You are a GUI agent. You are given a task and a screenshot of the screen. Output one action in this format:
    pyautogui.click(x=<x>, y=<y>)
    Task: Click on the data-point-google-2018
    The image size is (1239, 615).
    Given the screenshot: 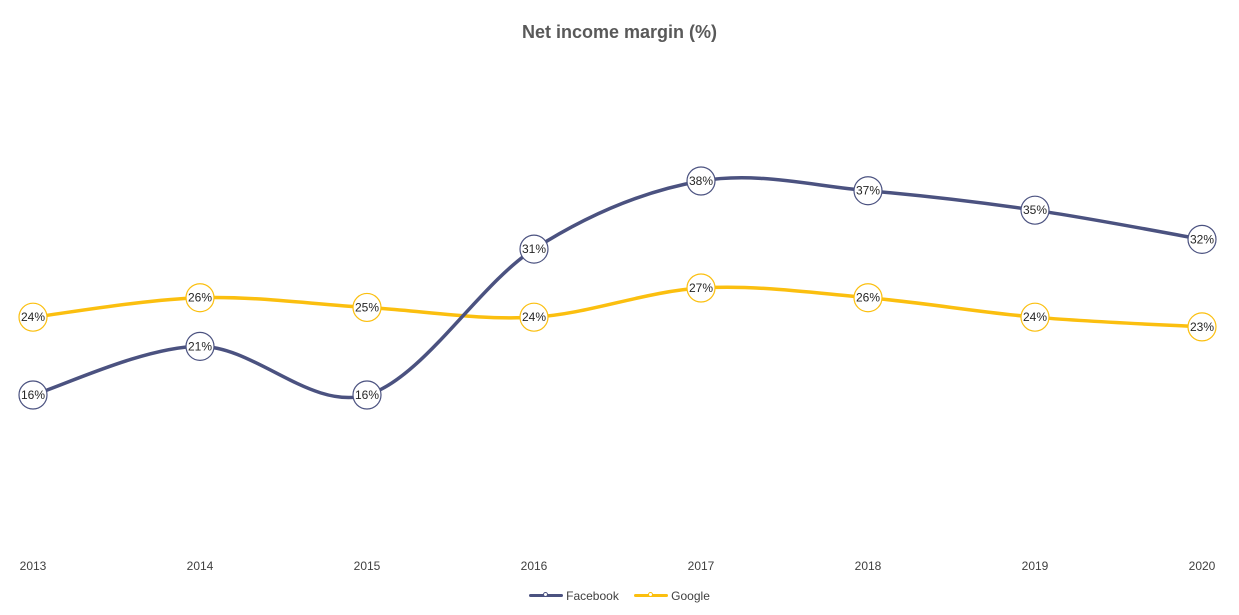 What is the action you would take?
    pyautogui.click(x=868, y=298)
    